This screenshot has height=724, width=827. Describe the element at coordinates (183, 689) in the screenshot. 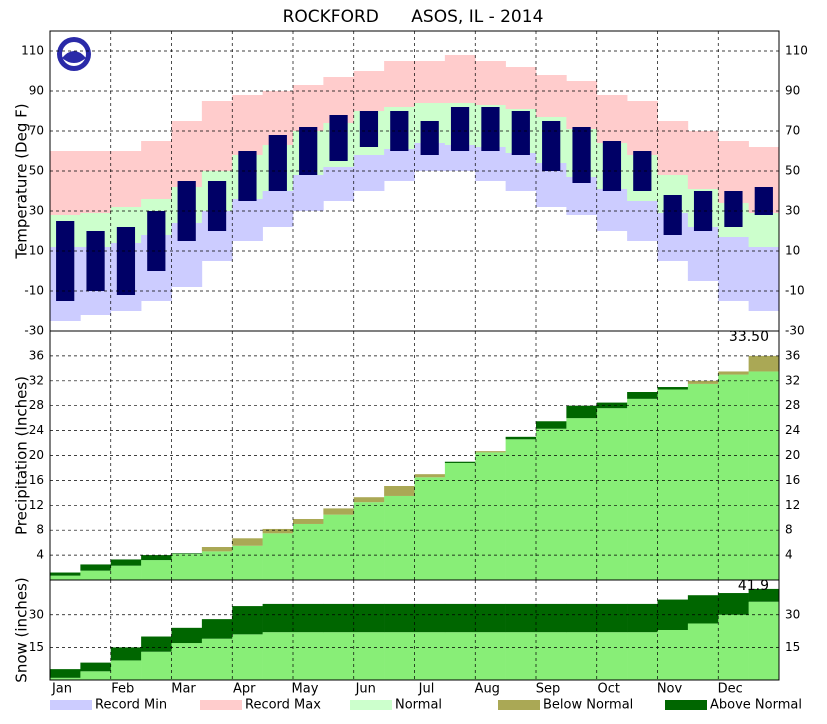

I see `x-tick-label: Mar` at that location.